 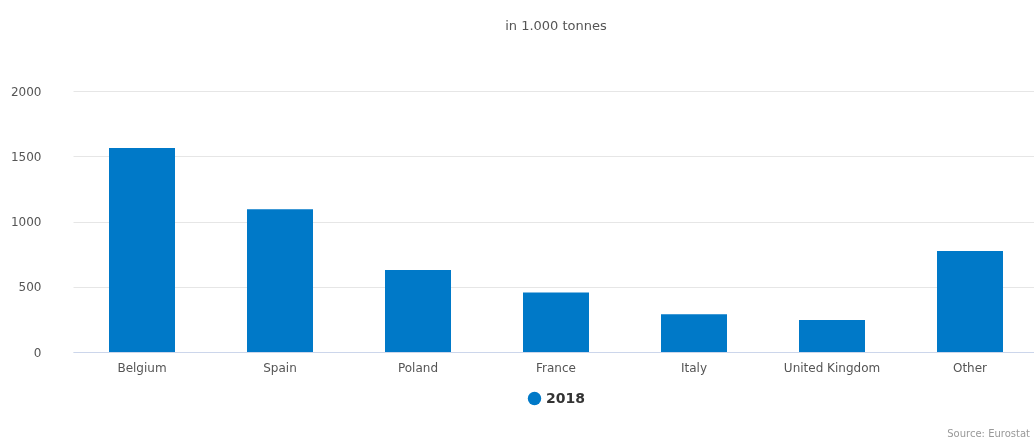 I want to click on source-note: Source: Eurostat, so click(x=988, y=433).